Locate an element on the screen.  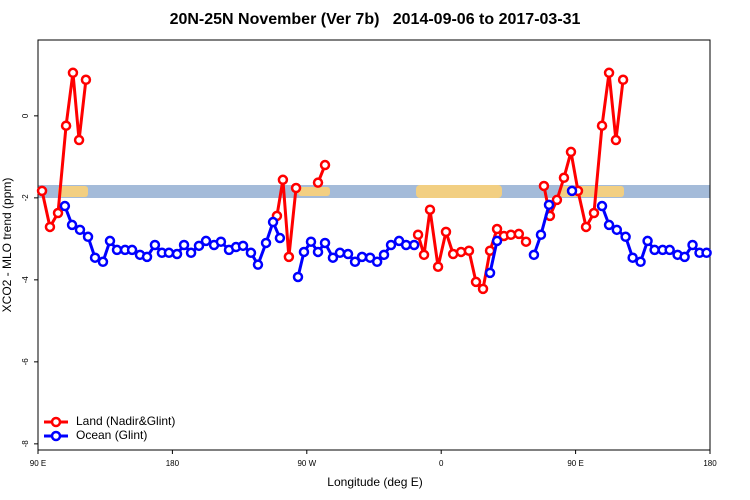
y-tick-label: -2 is located at coordinates (25, 198).